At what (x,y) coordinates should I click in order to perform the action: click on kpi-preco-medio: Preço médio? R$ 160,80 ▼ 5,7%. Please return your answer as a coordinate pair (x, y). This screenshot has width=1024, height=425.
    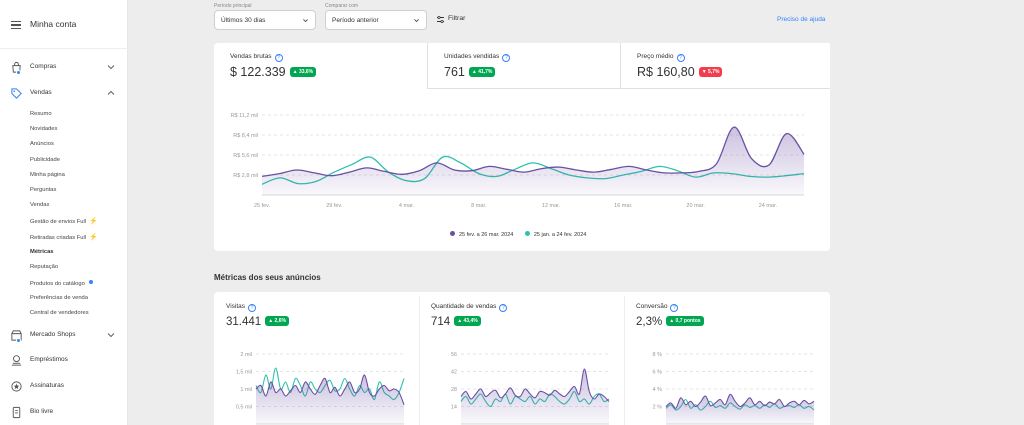
    Looking at the image, I should click on (725, 66).